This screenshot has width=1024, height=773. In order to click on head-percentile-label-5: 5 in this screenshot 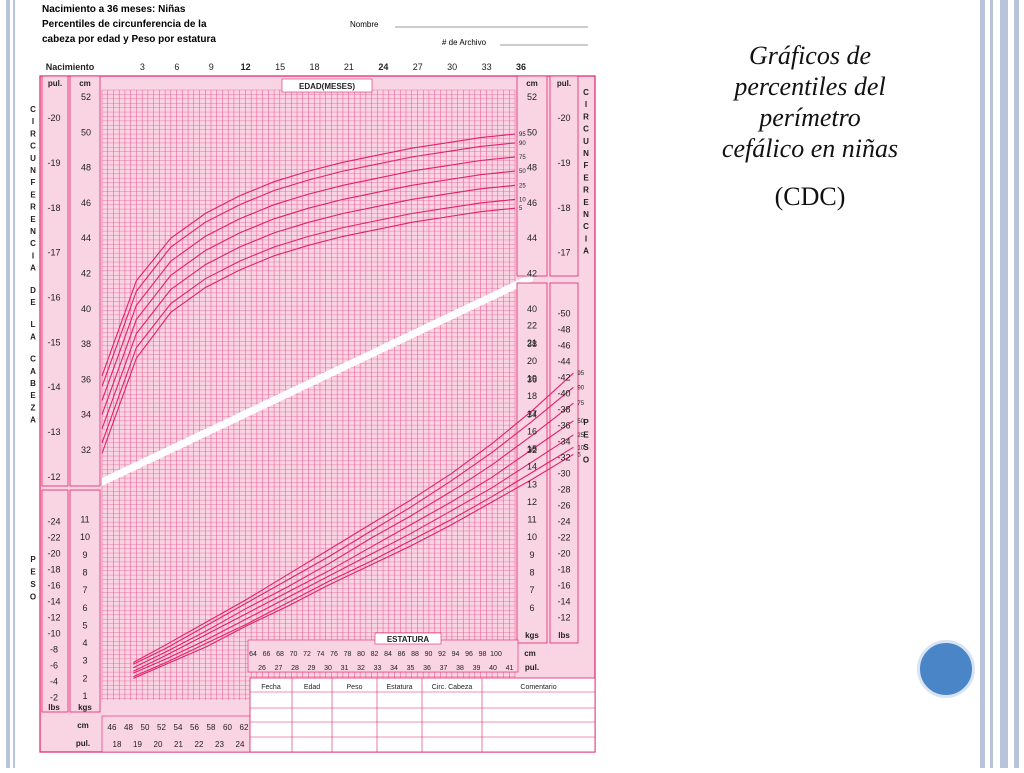, I will do `click(521, 209)`.